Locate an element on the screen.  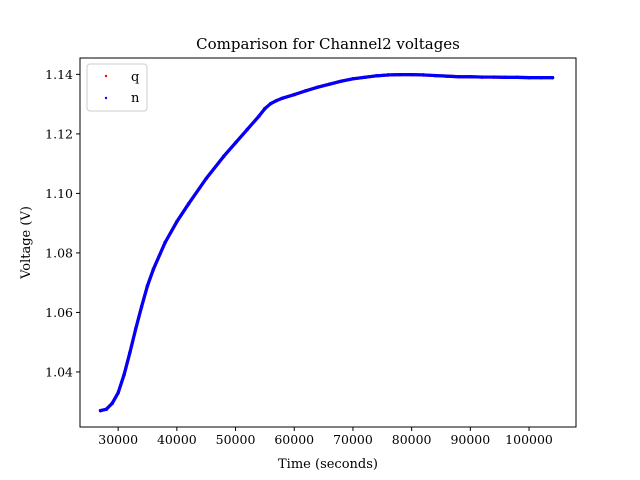
legend: q n is located at coordinates (117, 87).